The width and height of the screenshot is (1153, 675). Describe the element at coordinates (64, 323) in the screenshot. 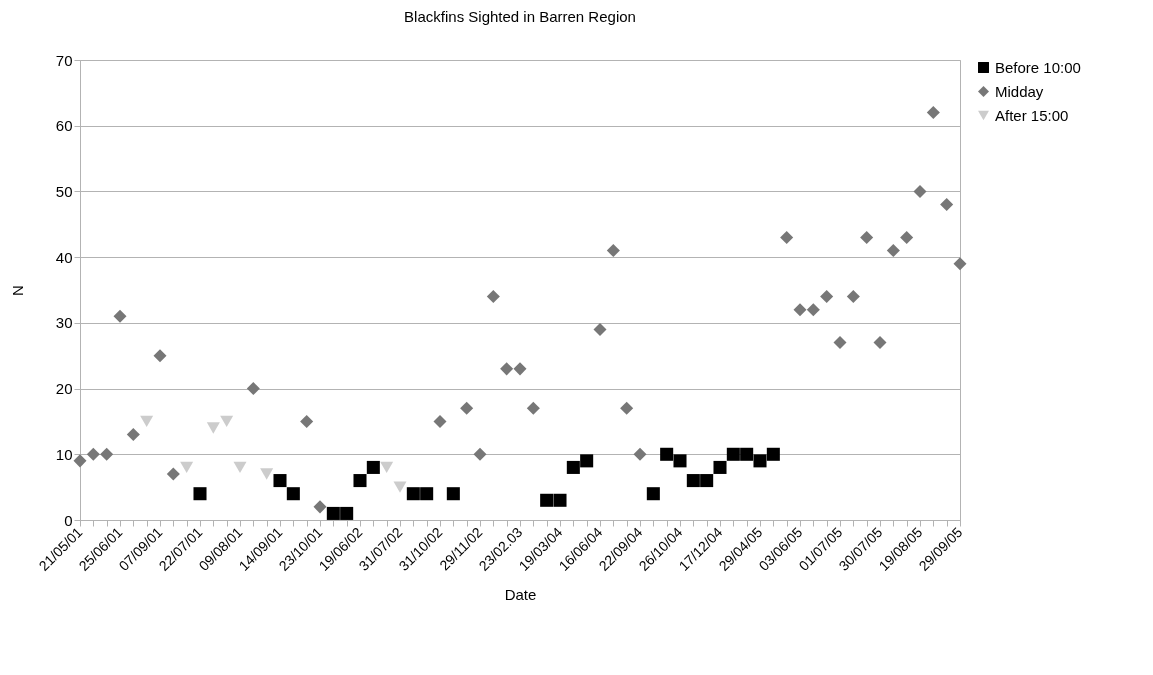

I see `y-tick-label: 30` at that location.